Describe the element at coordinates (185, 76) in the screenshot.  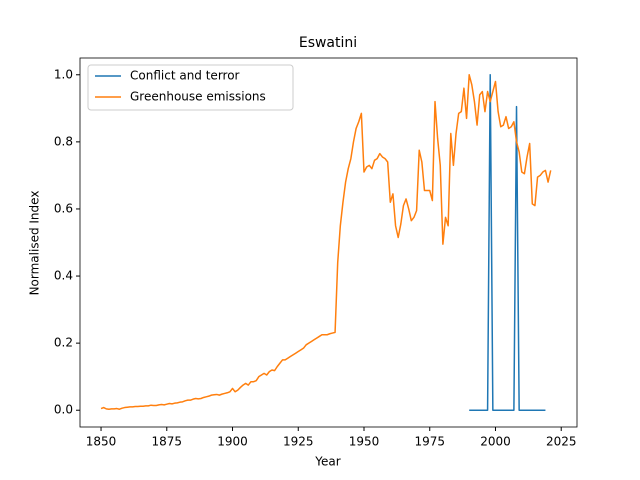
I see `legend-label: Conflict and terror` at that location.